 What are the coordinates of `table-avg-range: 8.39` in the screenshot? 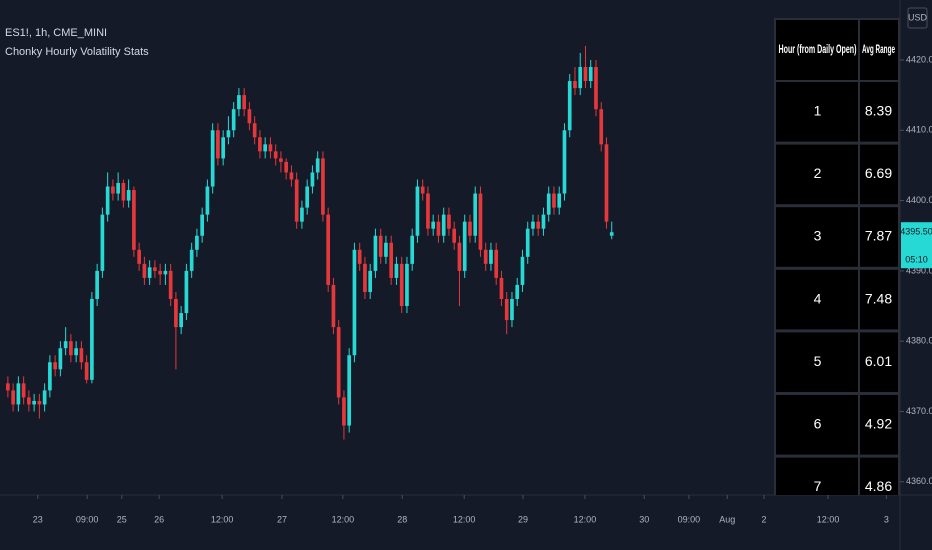 It's located at (878, 111).